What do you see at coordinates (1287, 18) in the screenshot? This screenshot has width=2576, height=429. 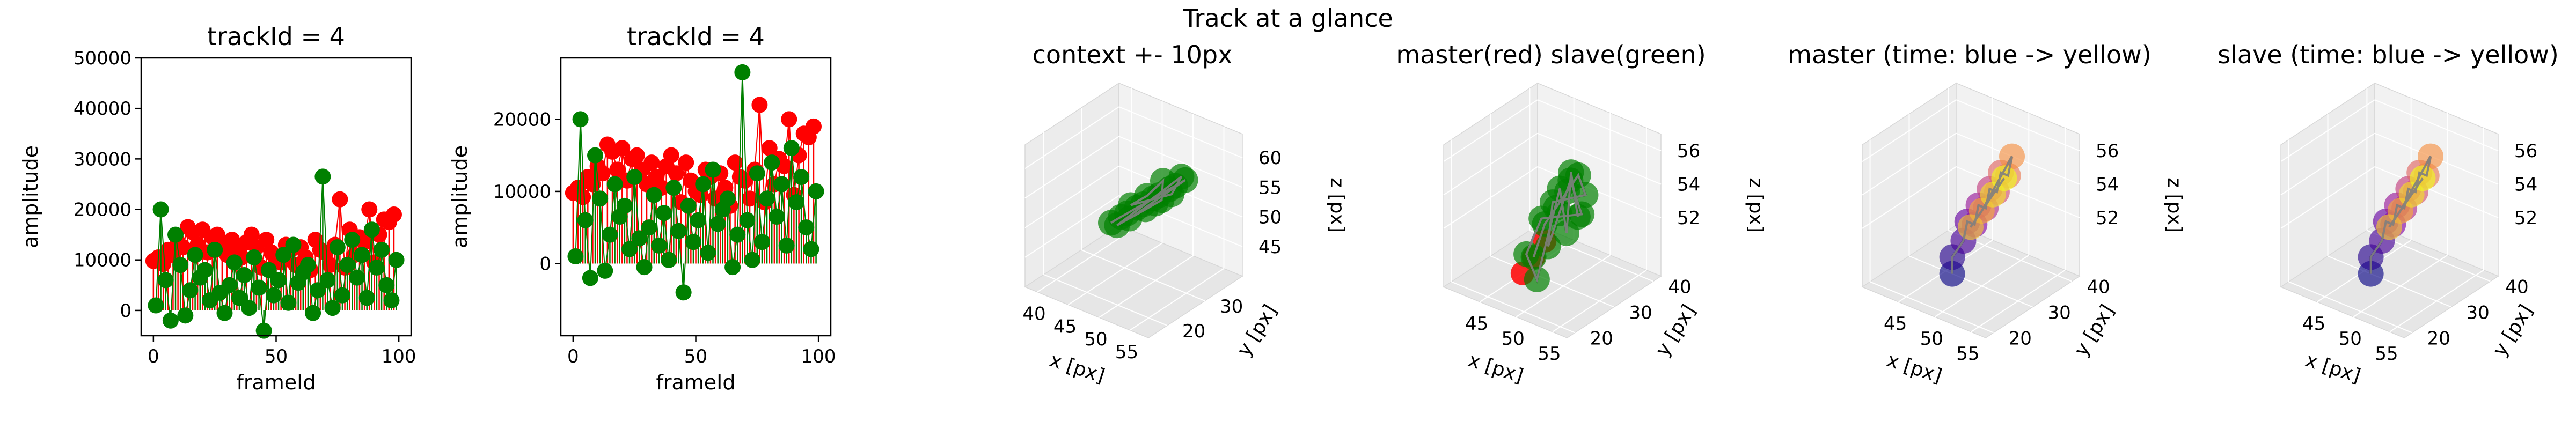 I see `figure-suptitle: Track at a glance` at bounding box center [1287, 18].